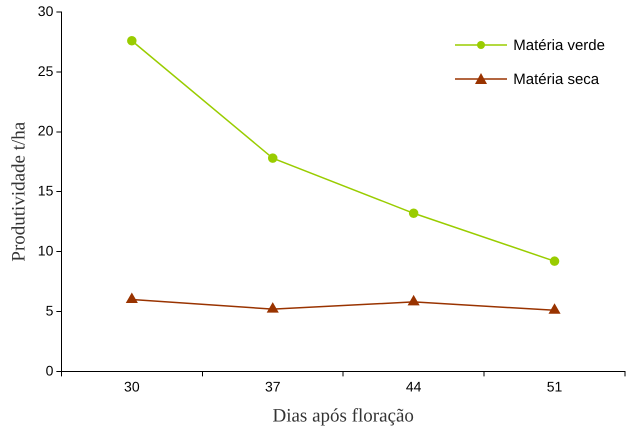 This screenshot has width=635, height=436. I want to click on legend-label: Matéria verde, so click(559, 45).